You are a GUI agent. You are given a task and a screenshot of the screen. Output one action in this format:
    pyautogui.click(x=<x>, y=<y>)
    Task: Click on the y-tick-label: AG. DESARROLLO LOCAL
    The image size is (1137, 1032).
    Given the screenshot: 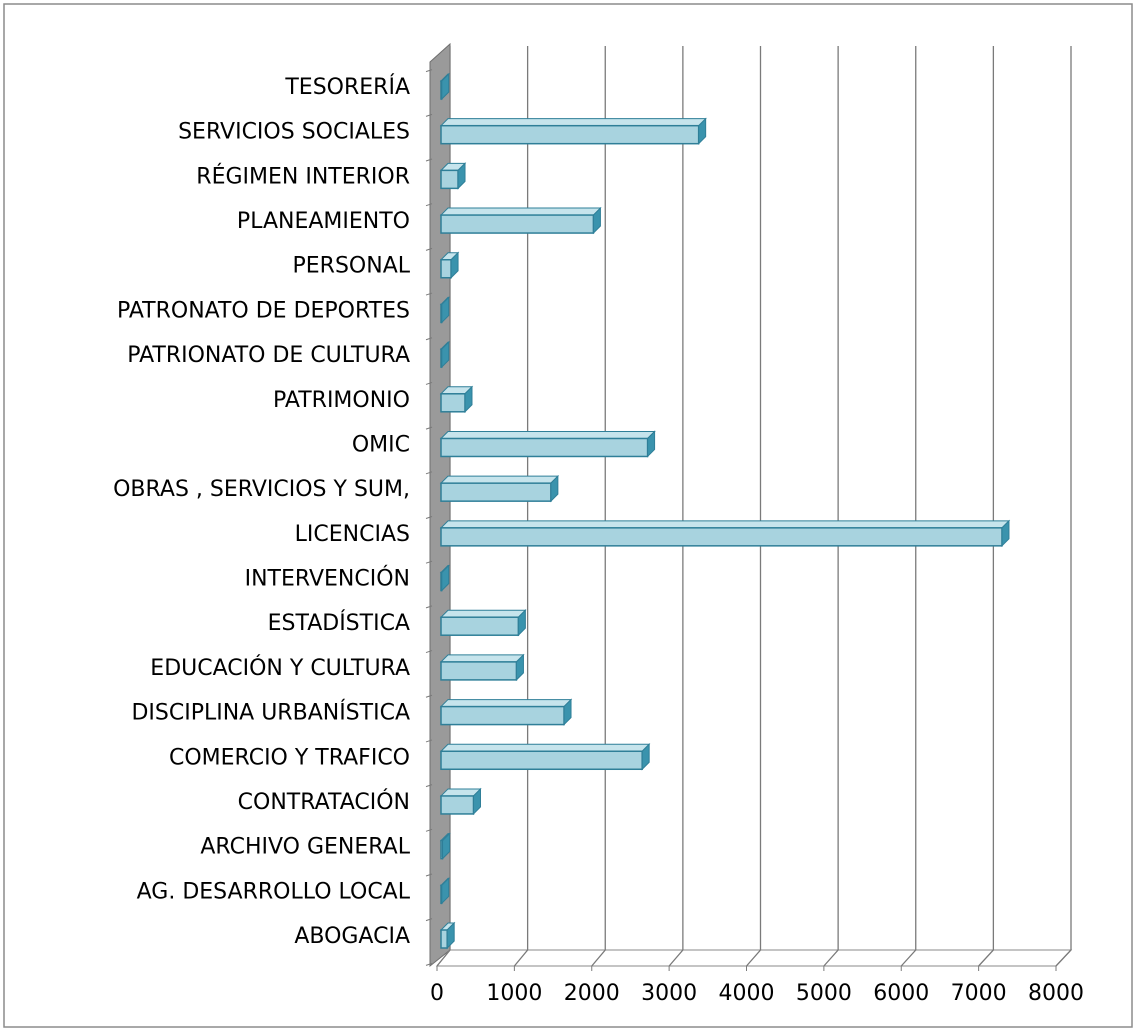 What is the action you would take?
    pyautogui.click(x=274, y=891)
    